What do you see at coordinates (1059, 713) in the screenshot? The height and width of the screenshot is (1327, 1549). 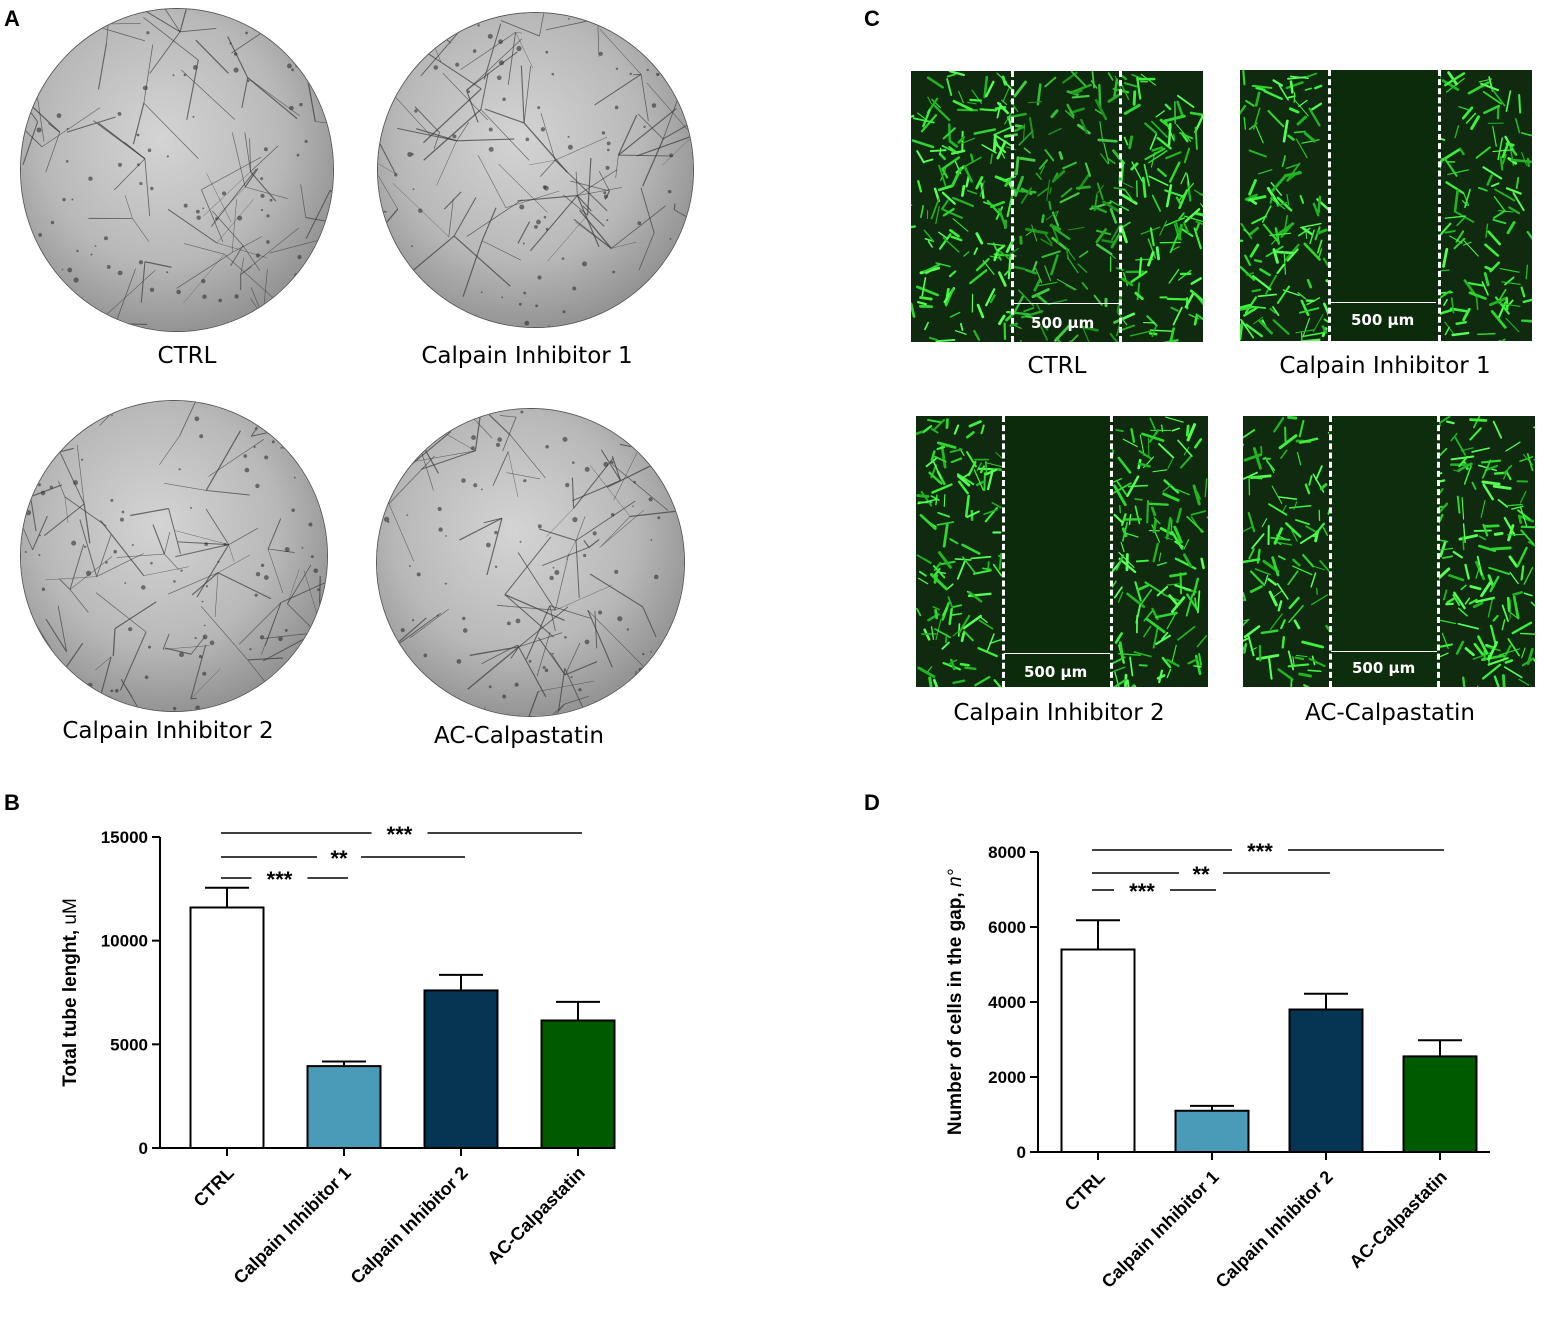 I see `caption-c-calpain-inhibitor-2: Calpain Inhibitor 2` at bounding box center [1059, 713].